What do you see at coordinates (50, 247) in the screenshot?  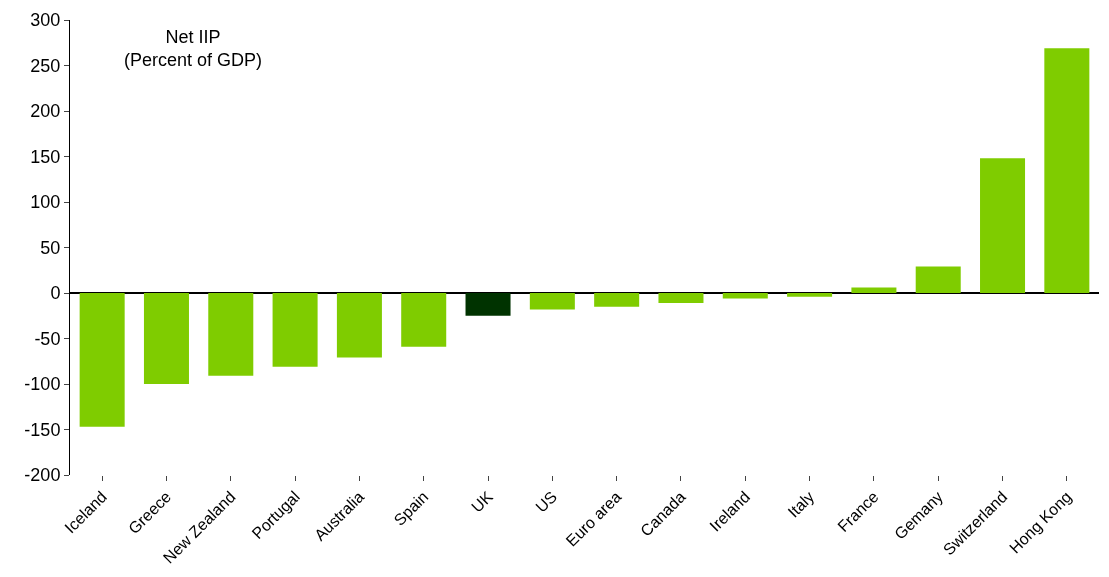 I see `y-tick-label: 50` at bounding box center [50, 247].